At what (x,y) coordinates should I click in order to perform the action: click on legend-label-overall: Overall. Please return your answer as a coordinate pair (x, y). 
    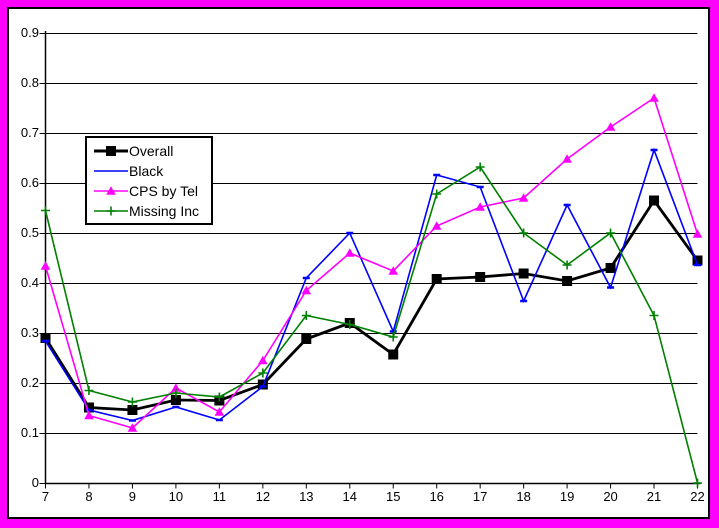
    Looking at the image, I should click on (151, 151).